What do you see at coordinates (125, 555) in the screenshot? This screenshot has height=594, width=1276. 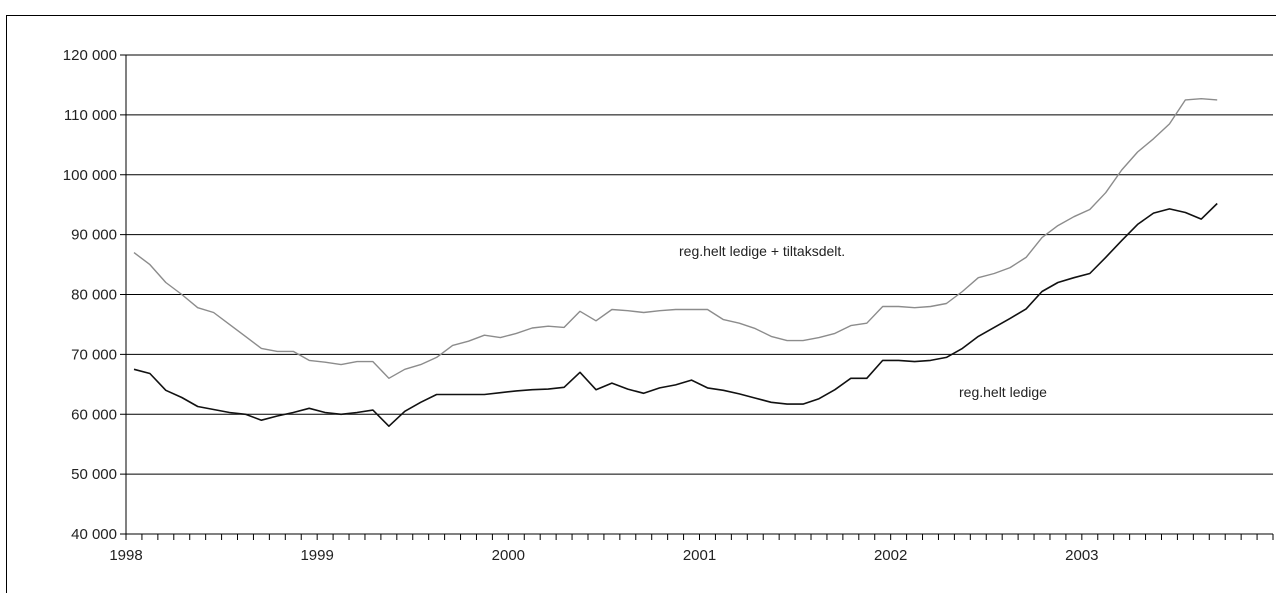 I see `x-tick-label: 1998` at bounding box center [125, 555].